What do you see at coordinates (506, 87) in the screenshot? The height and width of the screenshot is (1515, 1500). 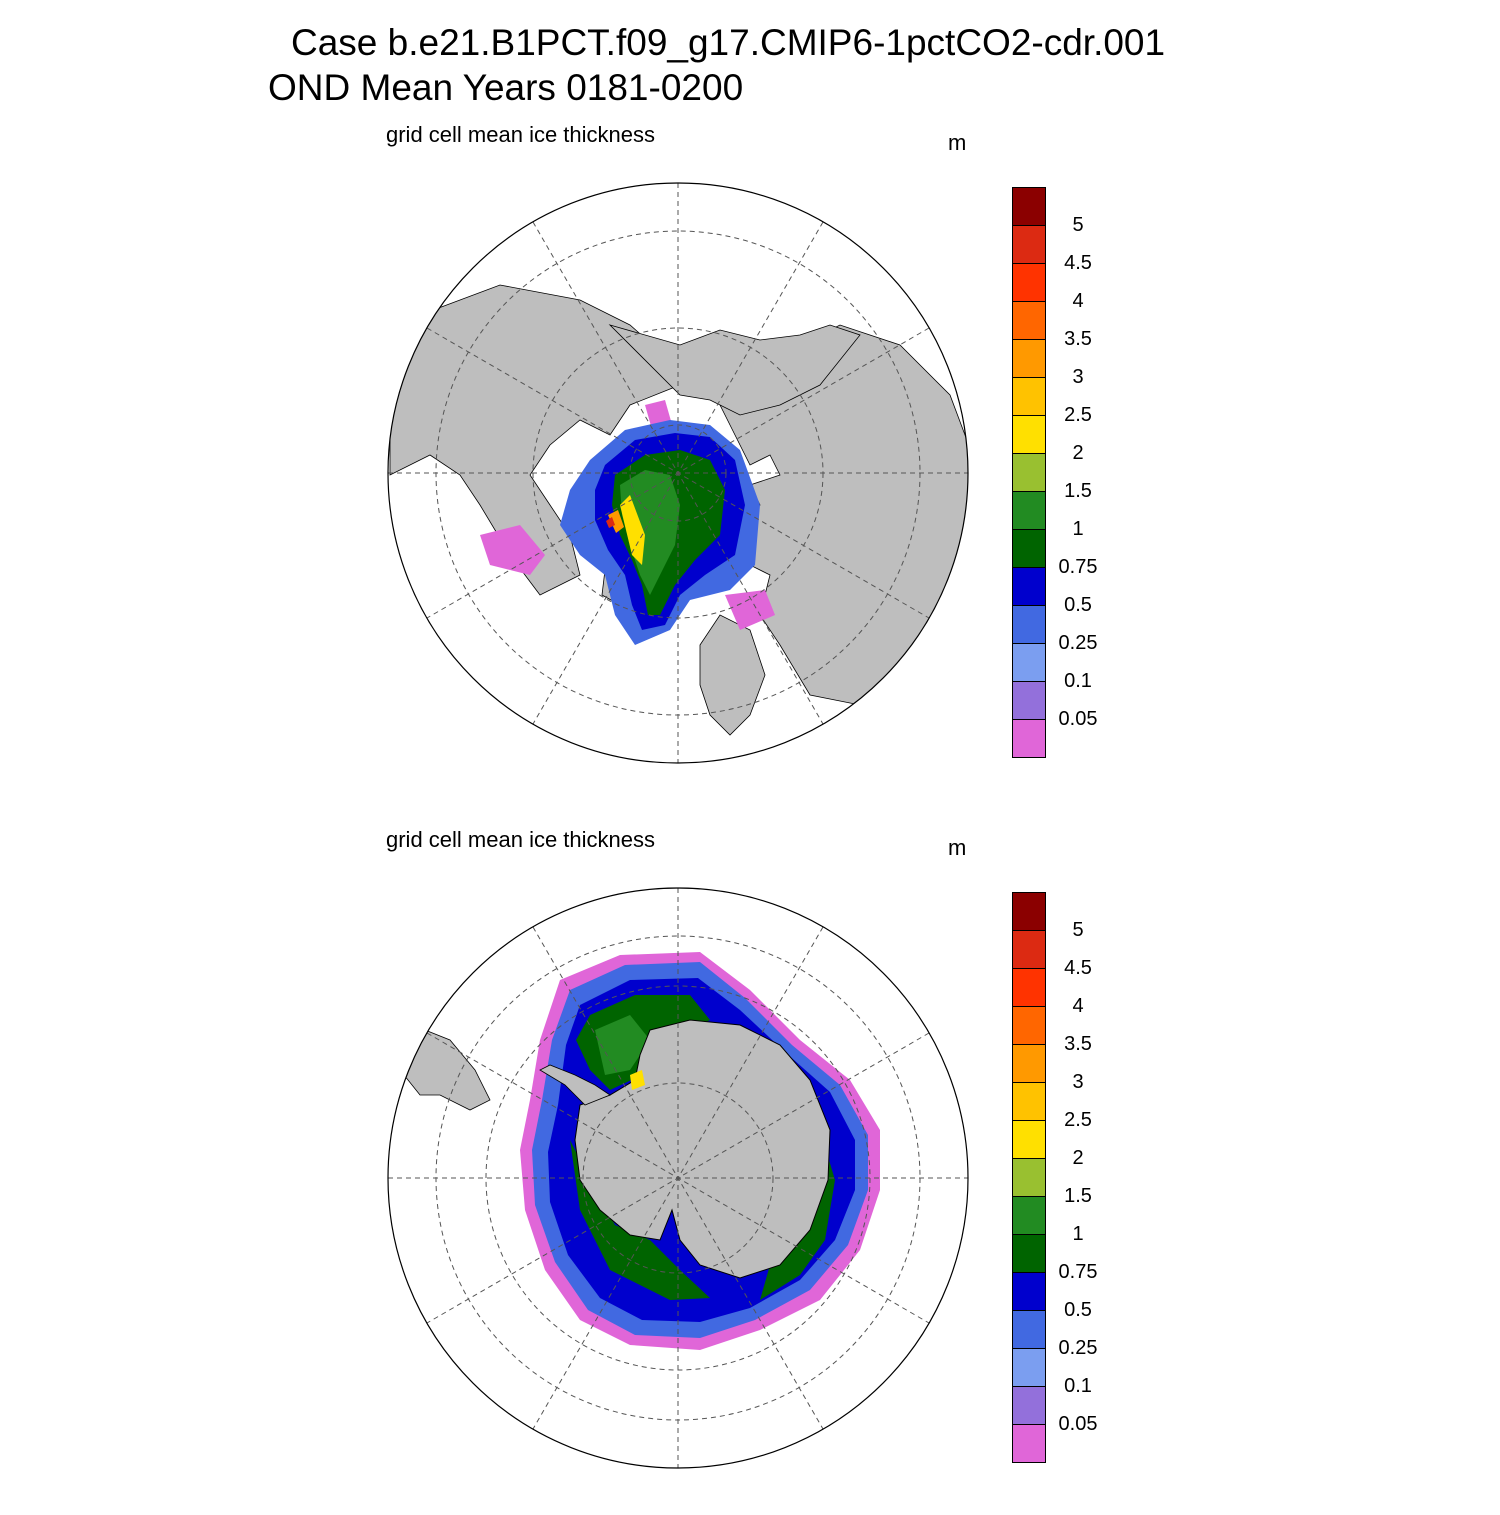 I see `figure-title-line2: OND Mean Years 0181-0200` at bounding box center [506, 87].